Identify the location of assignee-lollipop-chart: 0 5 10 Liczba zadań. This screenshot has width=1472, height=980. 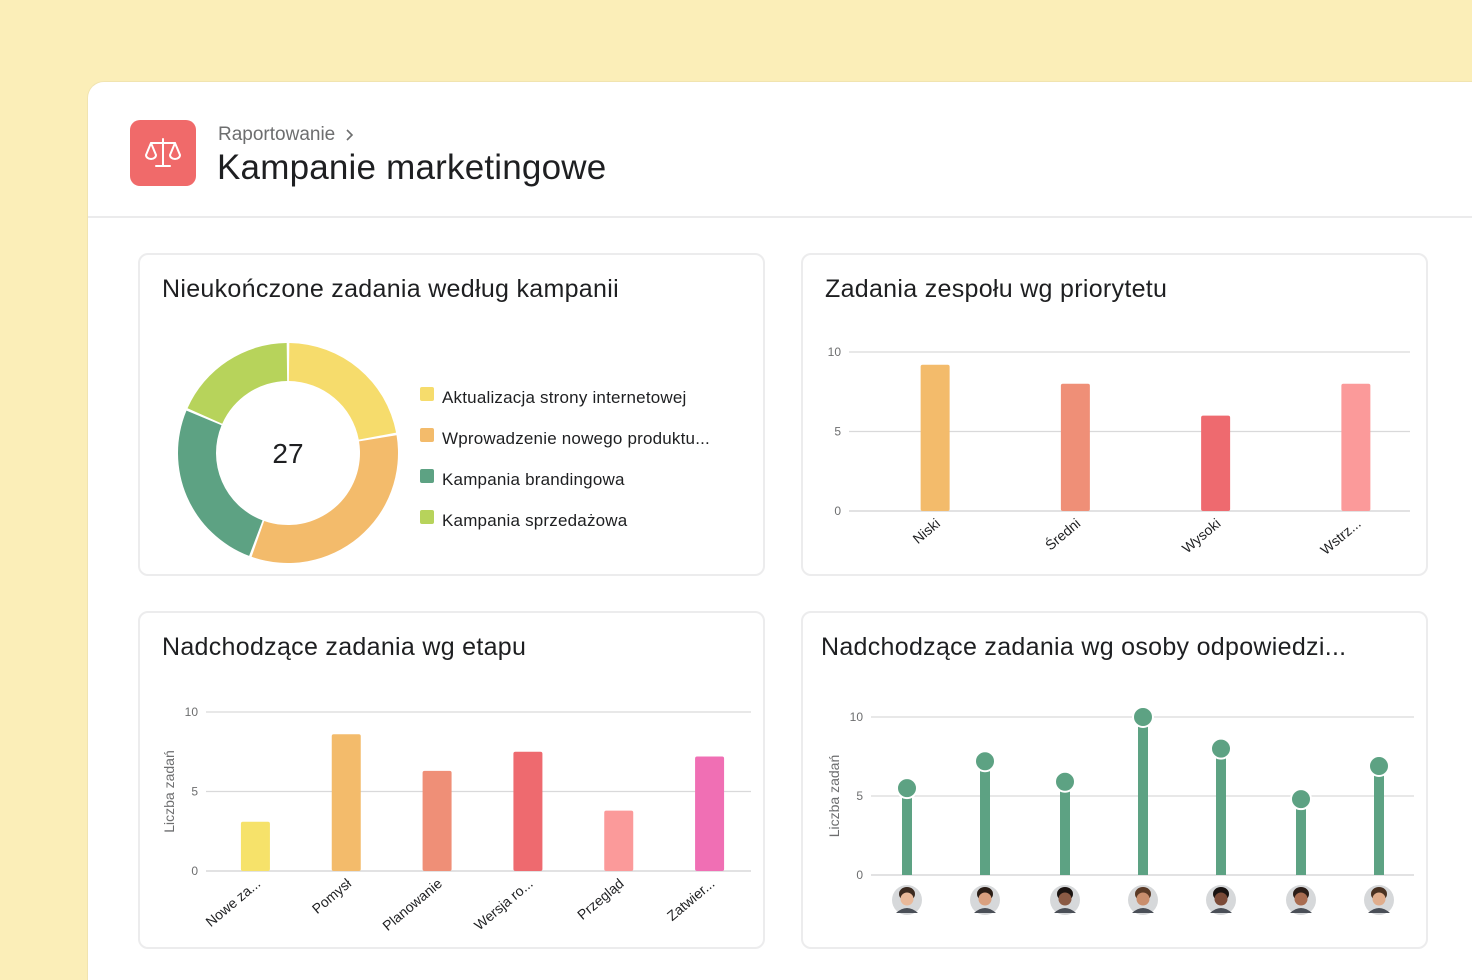
(1120, 810).